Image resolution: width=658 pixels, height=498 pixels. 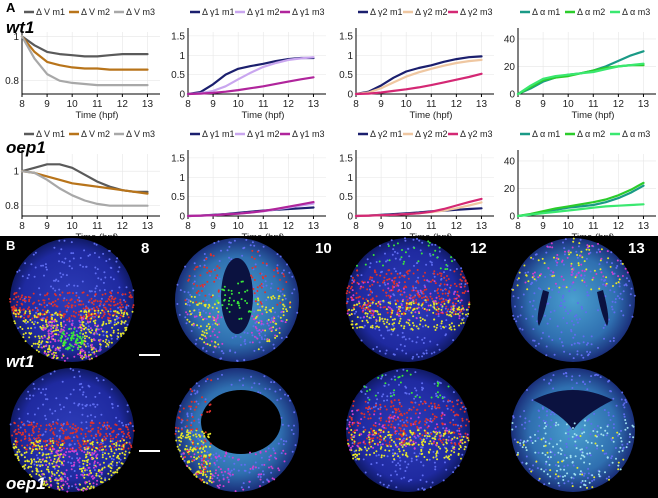 What do you see at coordinates (510, 161) in the screenshot?
I see `y-tick-label: 40` at bounding box center [510, 161].